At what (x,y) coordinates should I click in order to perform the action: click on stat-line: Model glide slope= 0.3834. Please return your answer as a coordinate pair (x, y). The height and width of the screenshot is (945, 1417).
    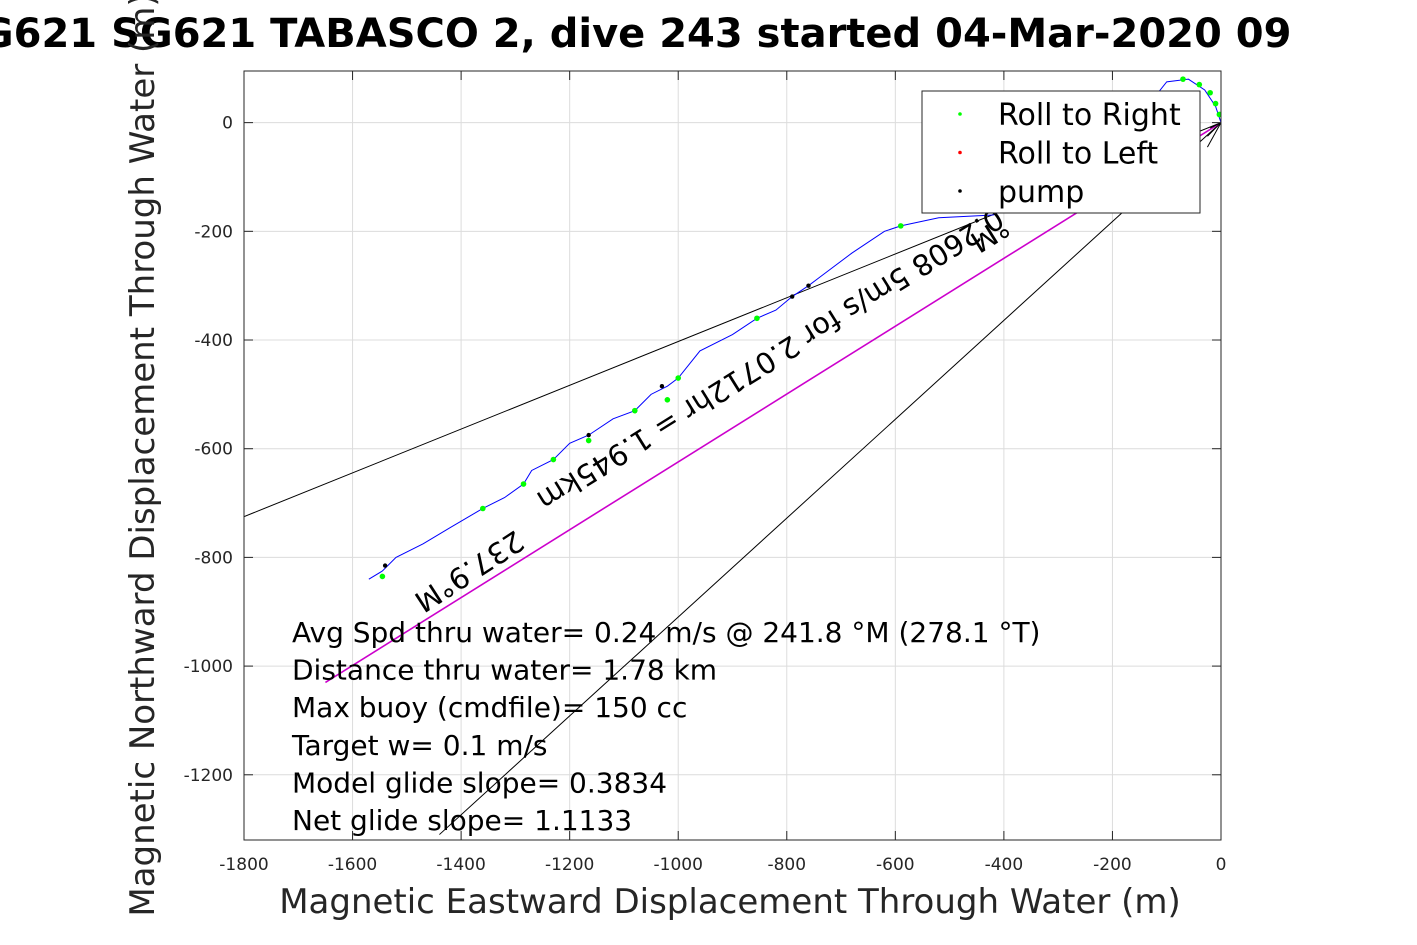
    Looking at the image, I should click on (479, 782).